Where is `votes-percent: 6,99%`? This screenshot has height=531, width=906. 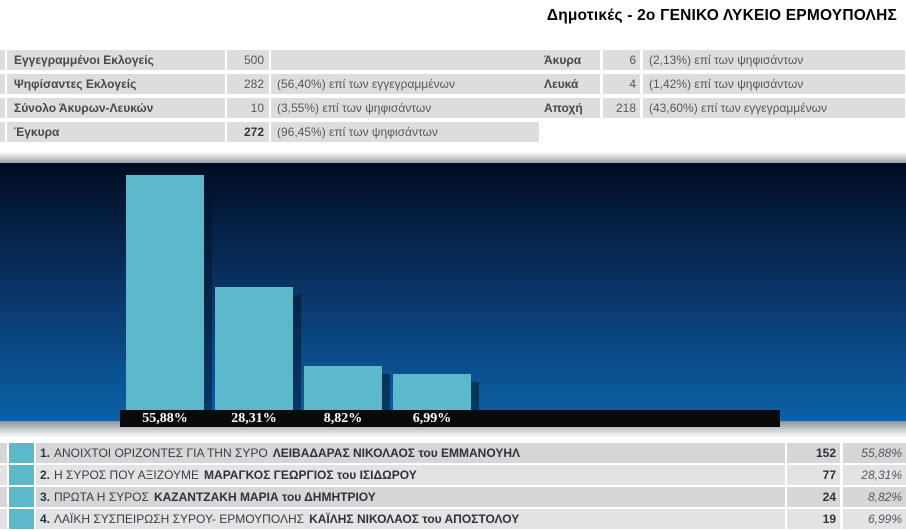
votes-percent: 6,99% is located at coordinates (874, 519).